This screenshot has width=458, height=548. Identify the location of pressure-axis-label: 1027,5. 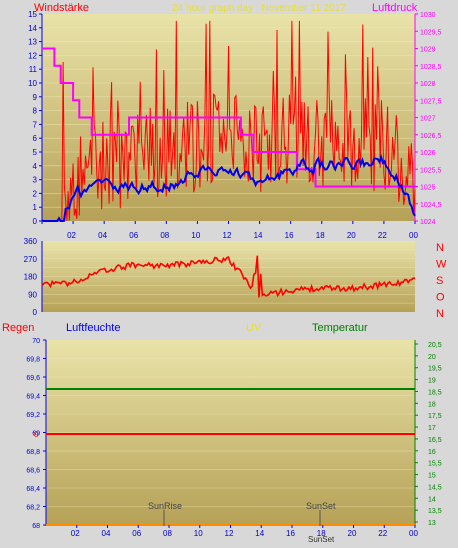
(431, 101).